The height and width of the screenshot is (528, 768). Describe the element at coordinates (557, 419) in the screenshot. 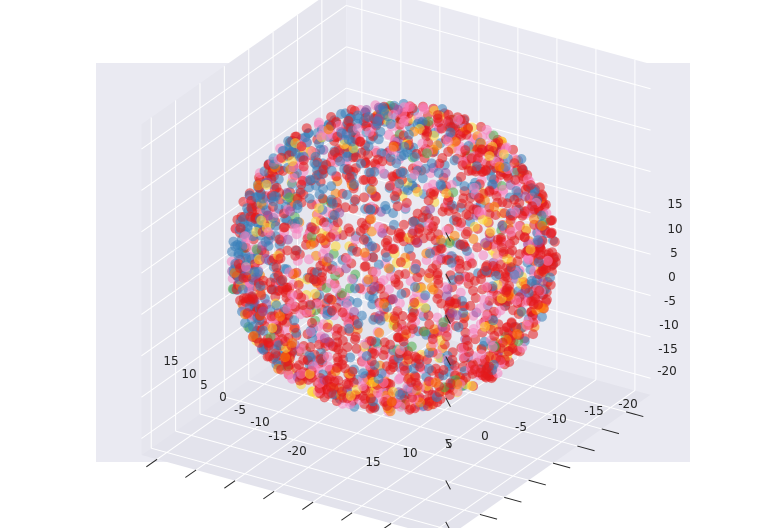

I see `y-tick-label: -10` at that location.